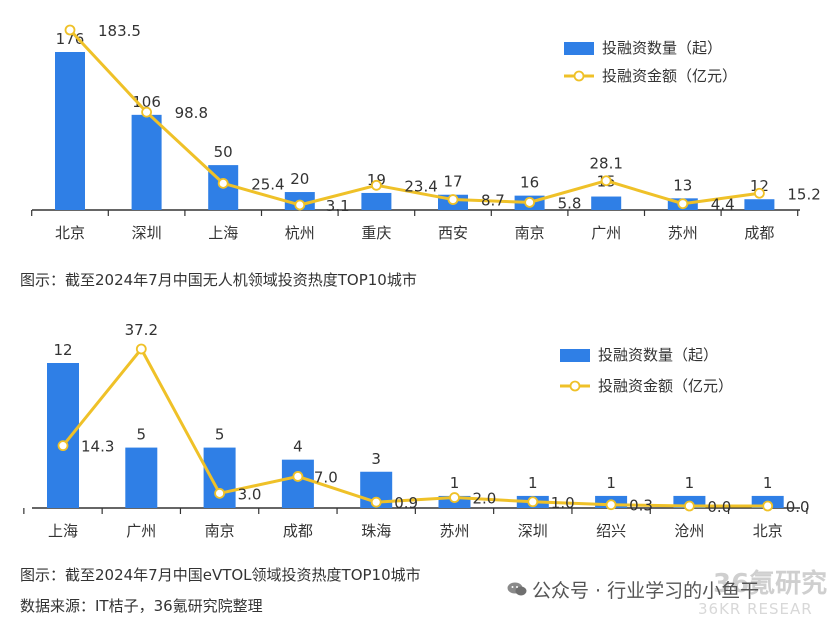 The height and width of the screenshot is (620, 830). I want to click on chart1-amount-label: 4.4, so click(723, 205).